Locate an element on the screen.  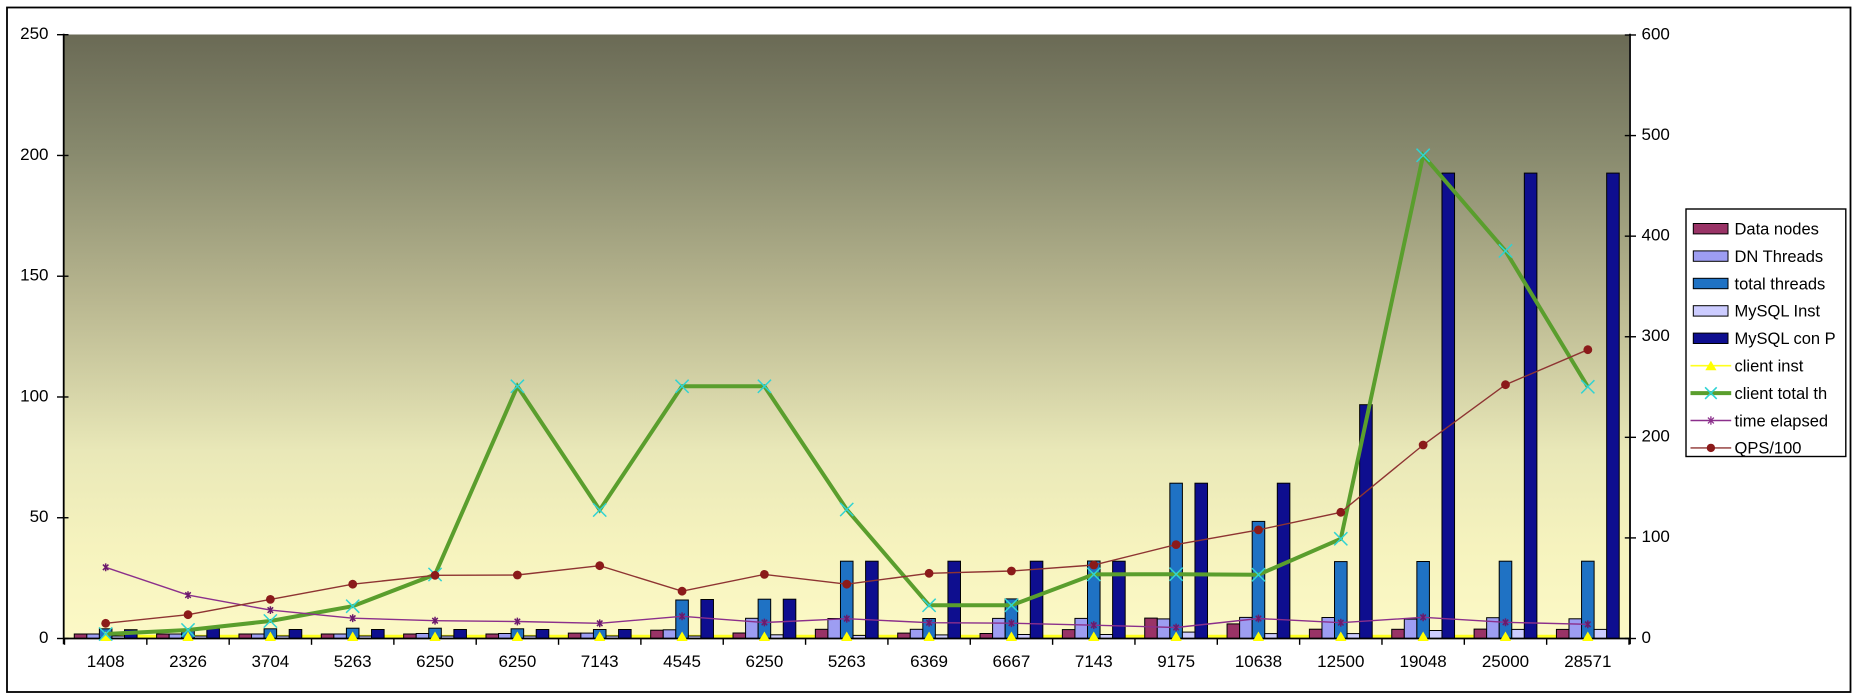
svg-text: 150 is located at coordinates (34, 275).